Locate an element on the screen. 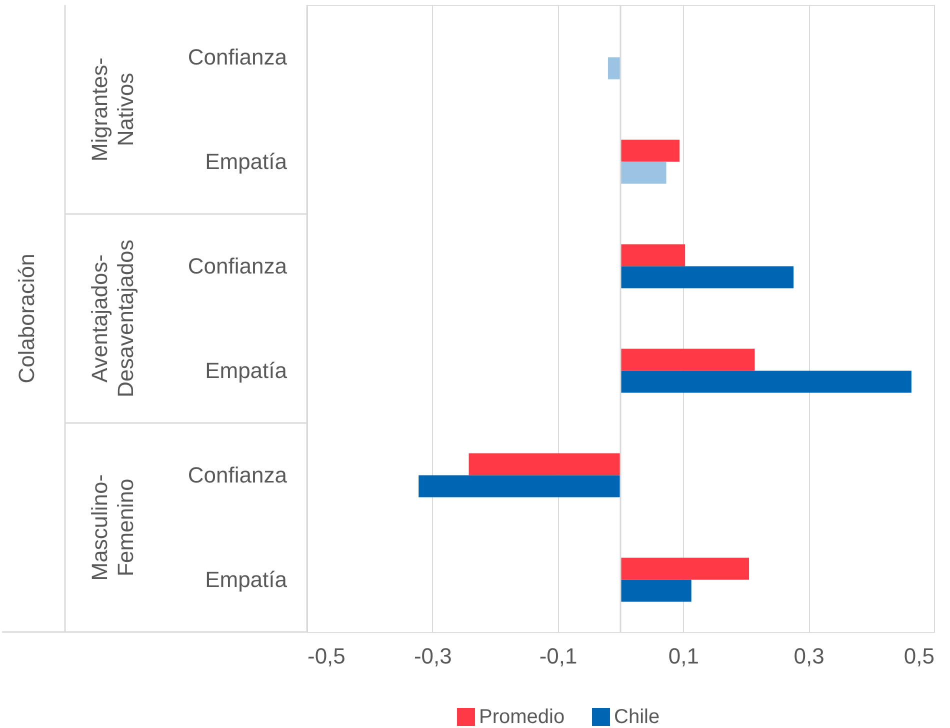 The image size is (950, 728). x-tick-label: 0,3 is located at coordinates (809, 656).